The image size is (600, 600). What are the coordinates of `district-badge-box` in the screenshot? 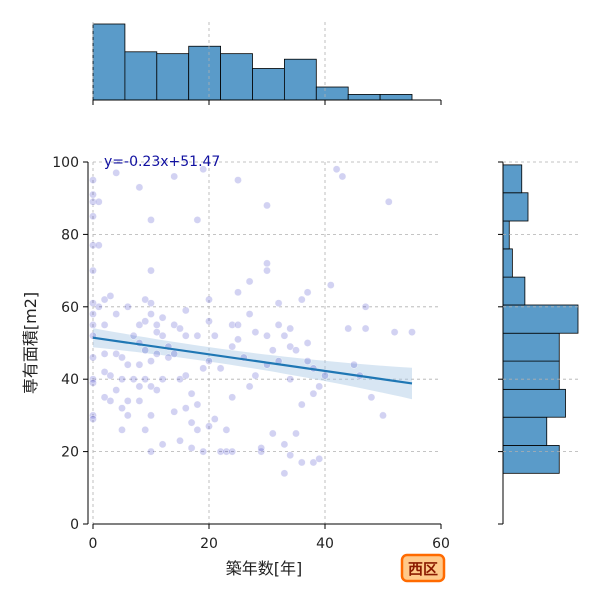 It's located at (423, 568).